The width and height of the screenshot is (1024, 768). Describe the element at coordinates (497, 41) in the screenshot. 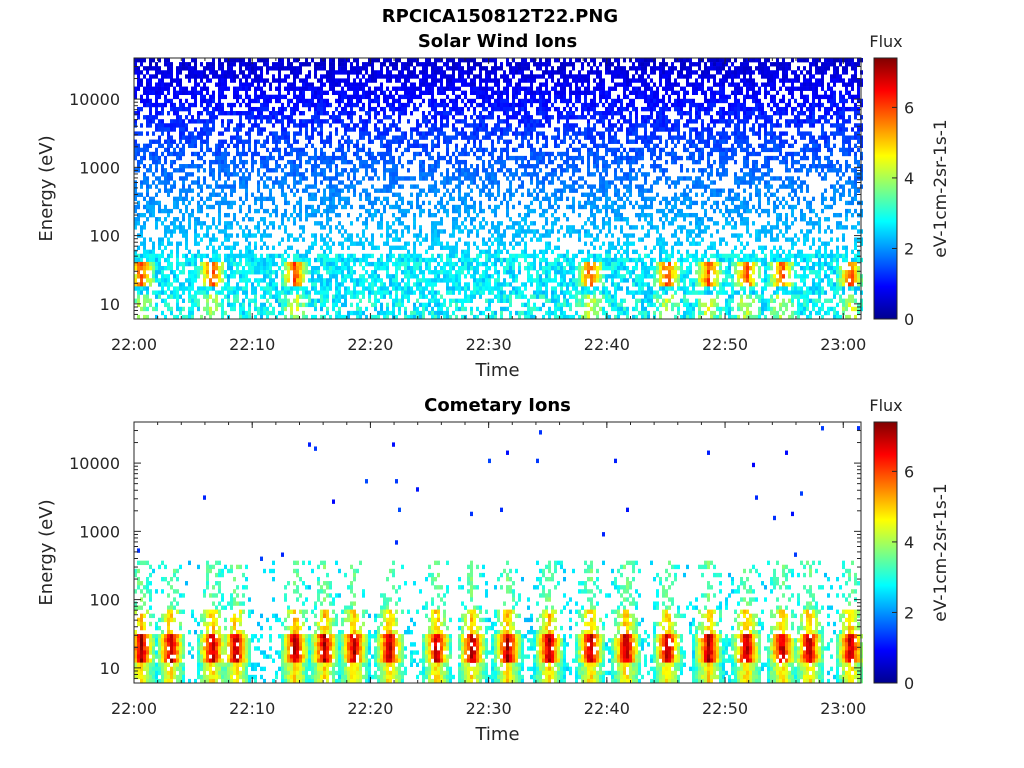

I see `panel1-title: Solar Wind Ions` at that location.